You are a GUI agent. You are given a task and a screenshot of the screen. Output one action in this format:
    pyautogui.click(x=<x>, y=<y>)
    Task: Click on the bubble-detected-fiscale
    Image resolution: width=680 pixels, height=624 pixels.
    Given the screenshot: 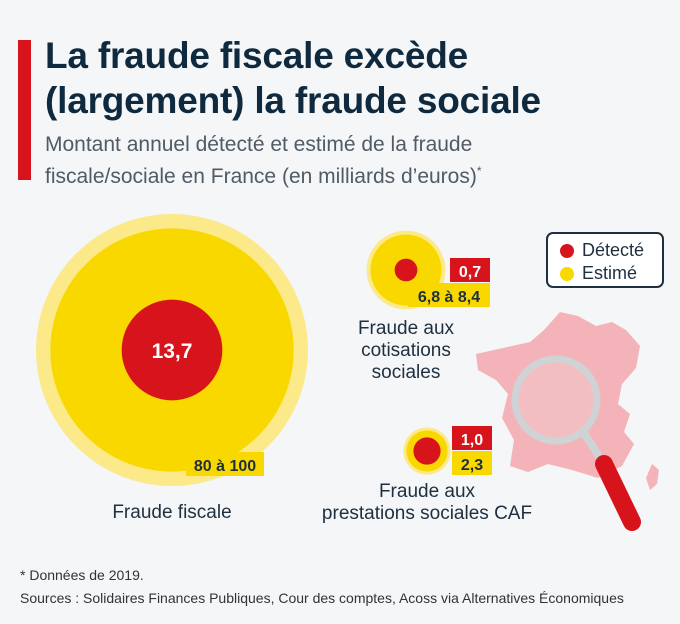 What is the action you would take?
    pyautogui.click(x=172, y=350)
    